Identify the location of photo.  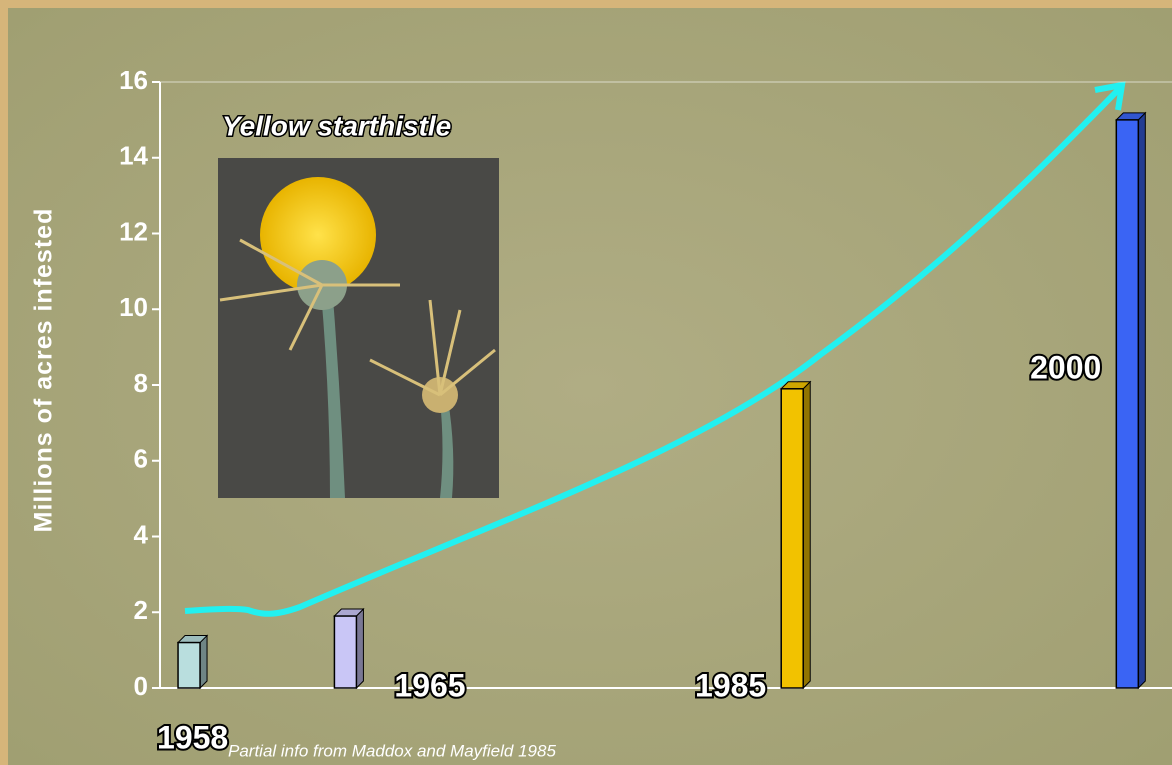
(358, 328).